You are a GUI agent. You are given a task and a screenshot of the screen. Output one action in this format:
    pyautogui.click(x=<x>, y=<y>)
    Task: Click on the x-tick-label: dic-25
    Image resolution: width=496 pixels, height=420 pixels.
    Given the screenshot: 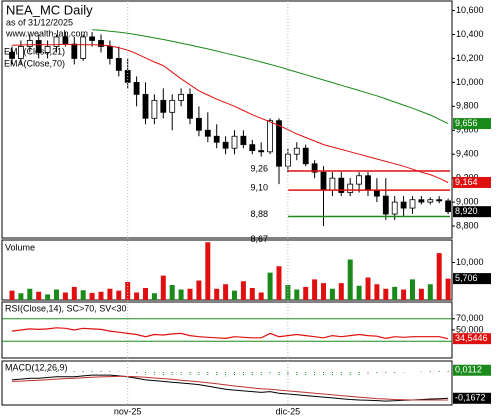 What is the action you would take?
    pyautogui.click(x=288, y=411)
    